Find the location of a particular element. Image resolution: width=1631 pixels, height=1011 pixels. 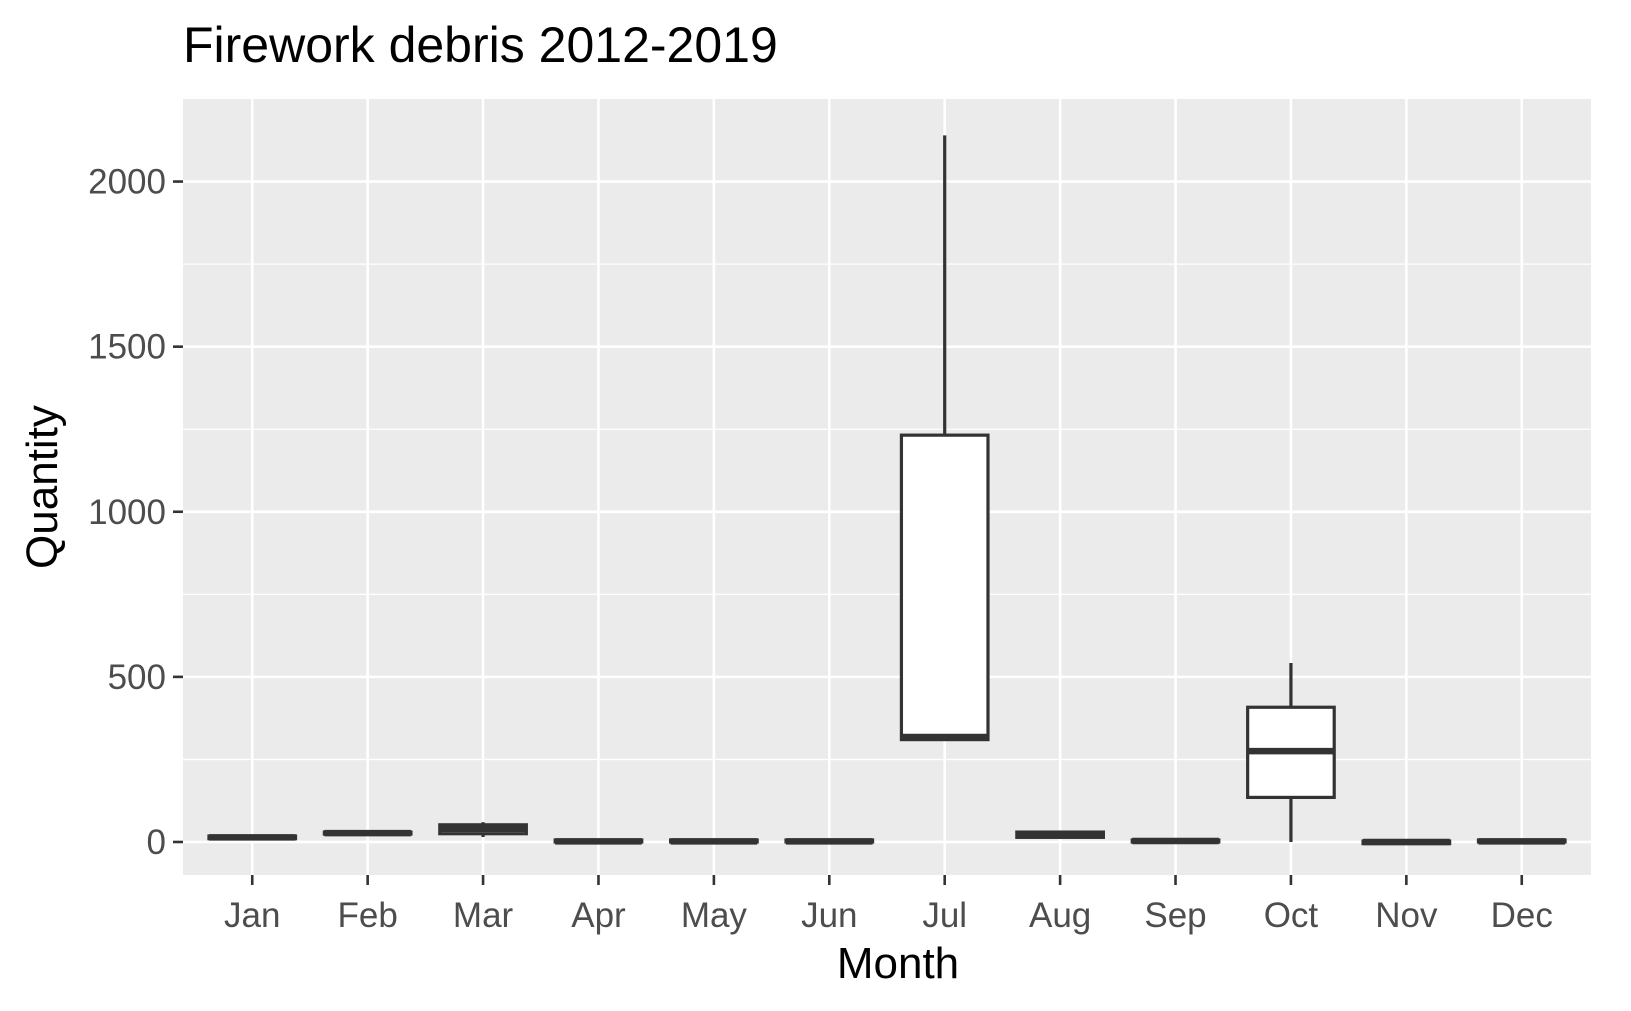

x-tick-label: Nov is located at coordinates (1406, 915).